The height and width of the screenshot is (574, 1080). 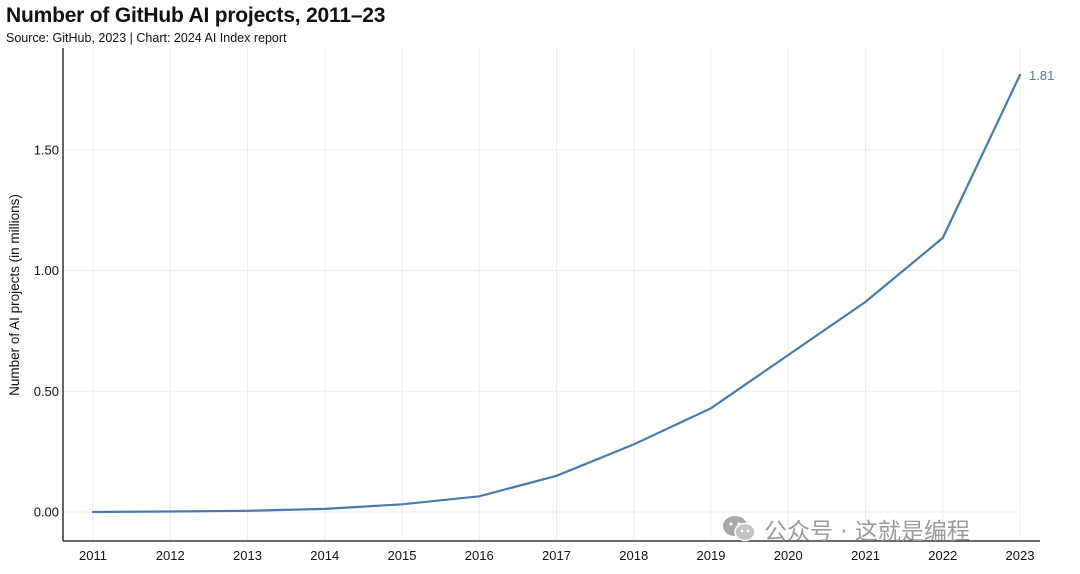 I want to click on x-tick-label: 2019, so click(x=711, y=555).